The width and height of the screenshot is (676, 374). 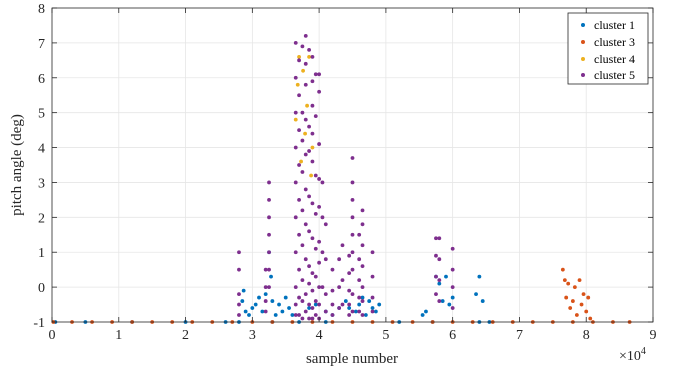 I want to click on y-axis-label: pitch angle (deg), so click(x=17, y=165).